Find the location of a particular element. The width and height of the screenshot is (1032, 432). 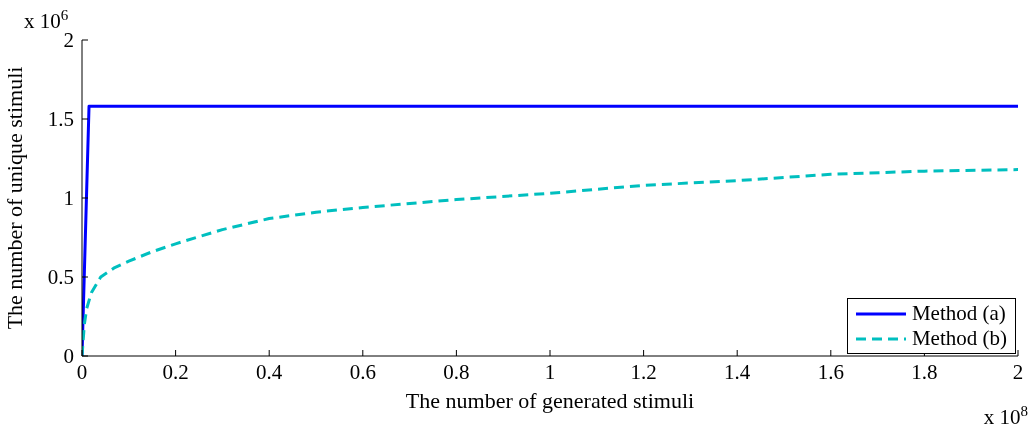

x-axis-title: The number of generated stimuli is located at coordinates (550, 400).